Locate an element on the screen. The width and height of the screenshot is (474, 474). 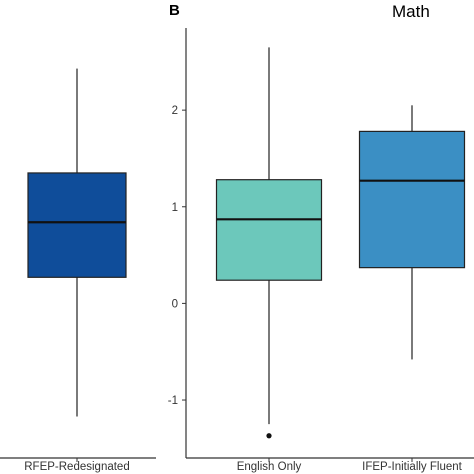
y-tick-label: -1 is located at coordinates (173, 401).